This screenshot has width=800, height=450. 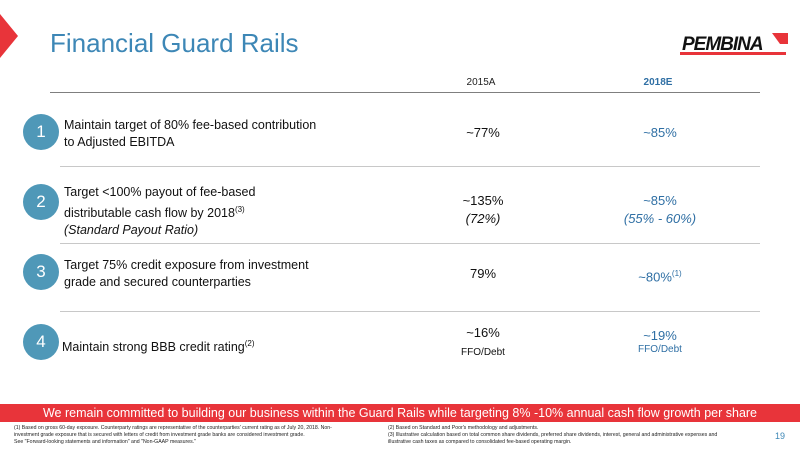 What do you see at coordinates (660, 335) in the screenshot?
I see `value-main: ~19%` at bounding box center [660, 335].